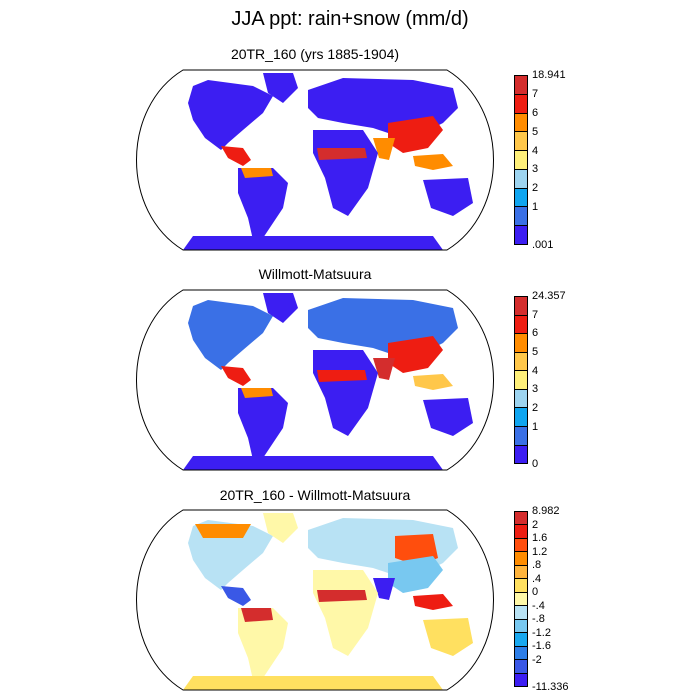 Image resolution: width=700 pixels, height=700 pixels. Describe the element at coordinates (549, 296) in the screenshot. I see `colorbar-tick-label: 24.357` at that location.